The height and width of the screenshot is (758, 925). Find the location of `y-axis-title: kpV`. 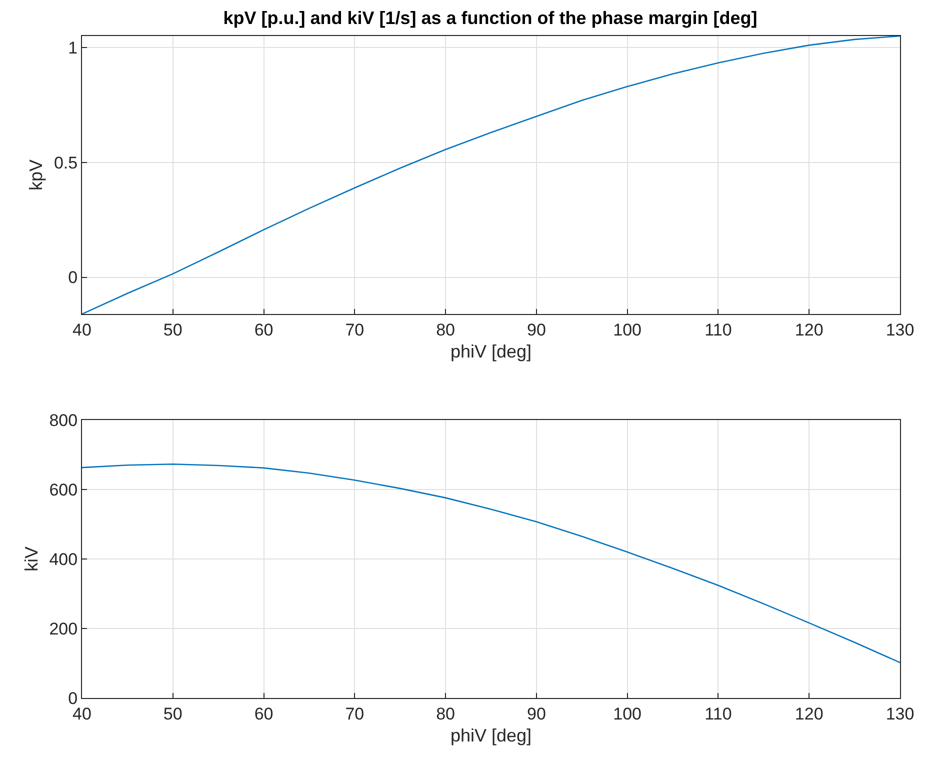

y-axis-title: kpV is located at coordinates (36, 175).